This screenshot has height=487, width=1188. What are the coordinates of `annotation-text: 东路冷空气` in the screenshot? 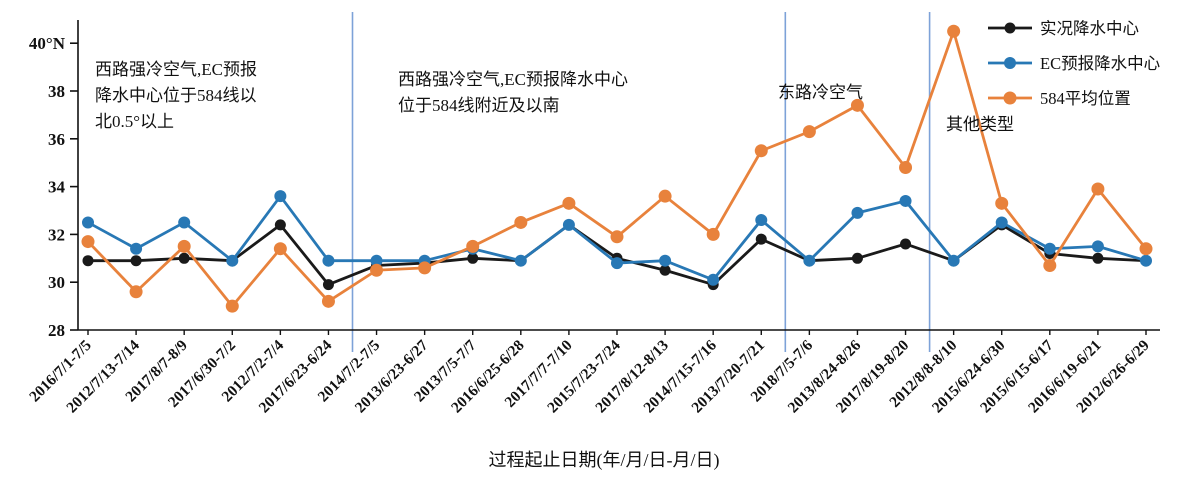 It's located at (820, 92).